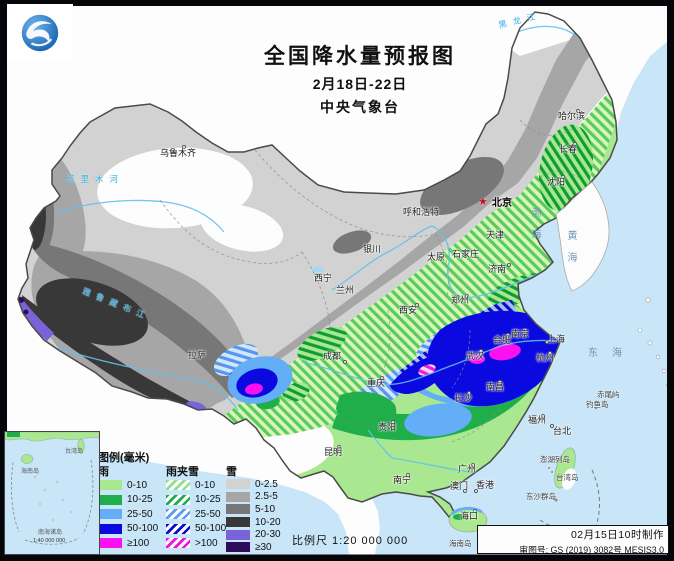 The height and width of the screenshot is (561, 674). I want to click on map-title: 全国降水量预报图, so click(360, 56).